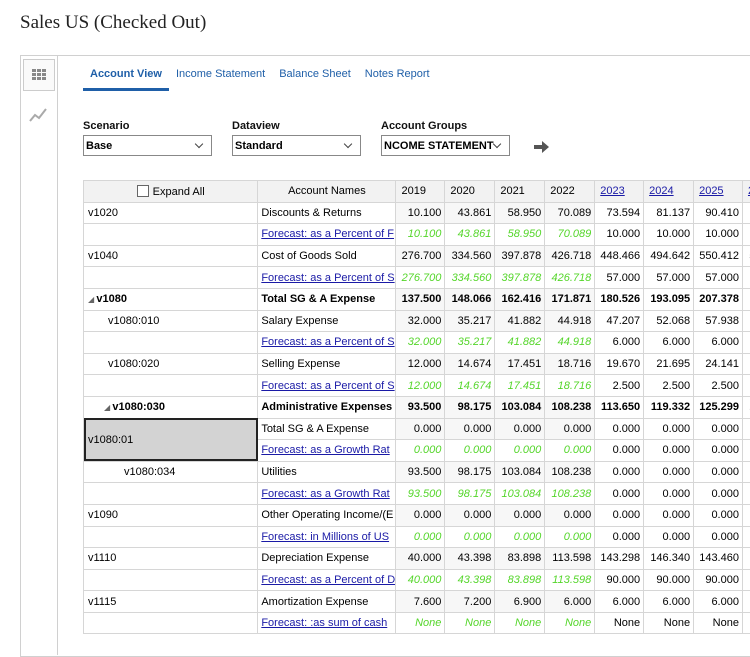 This screenshot has height=657, width=750. I want to click on value-cell: 10.100, so click(420, 213).